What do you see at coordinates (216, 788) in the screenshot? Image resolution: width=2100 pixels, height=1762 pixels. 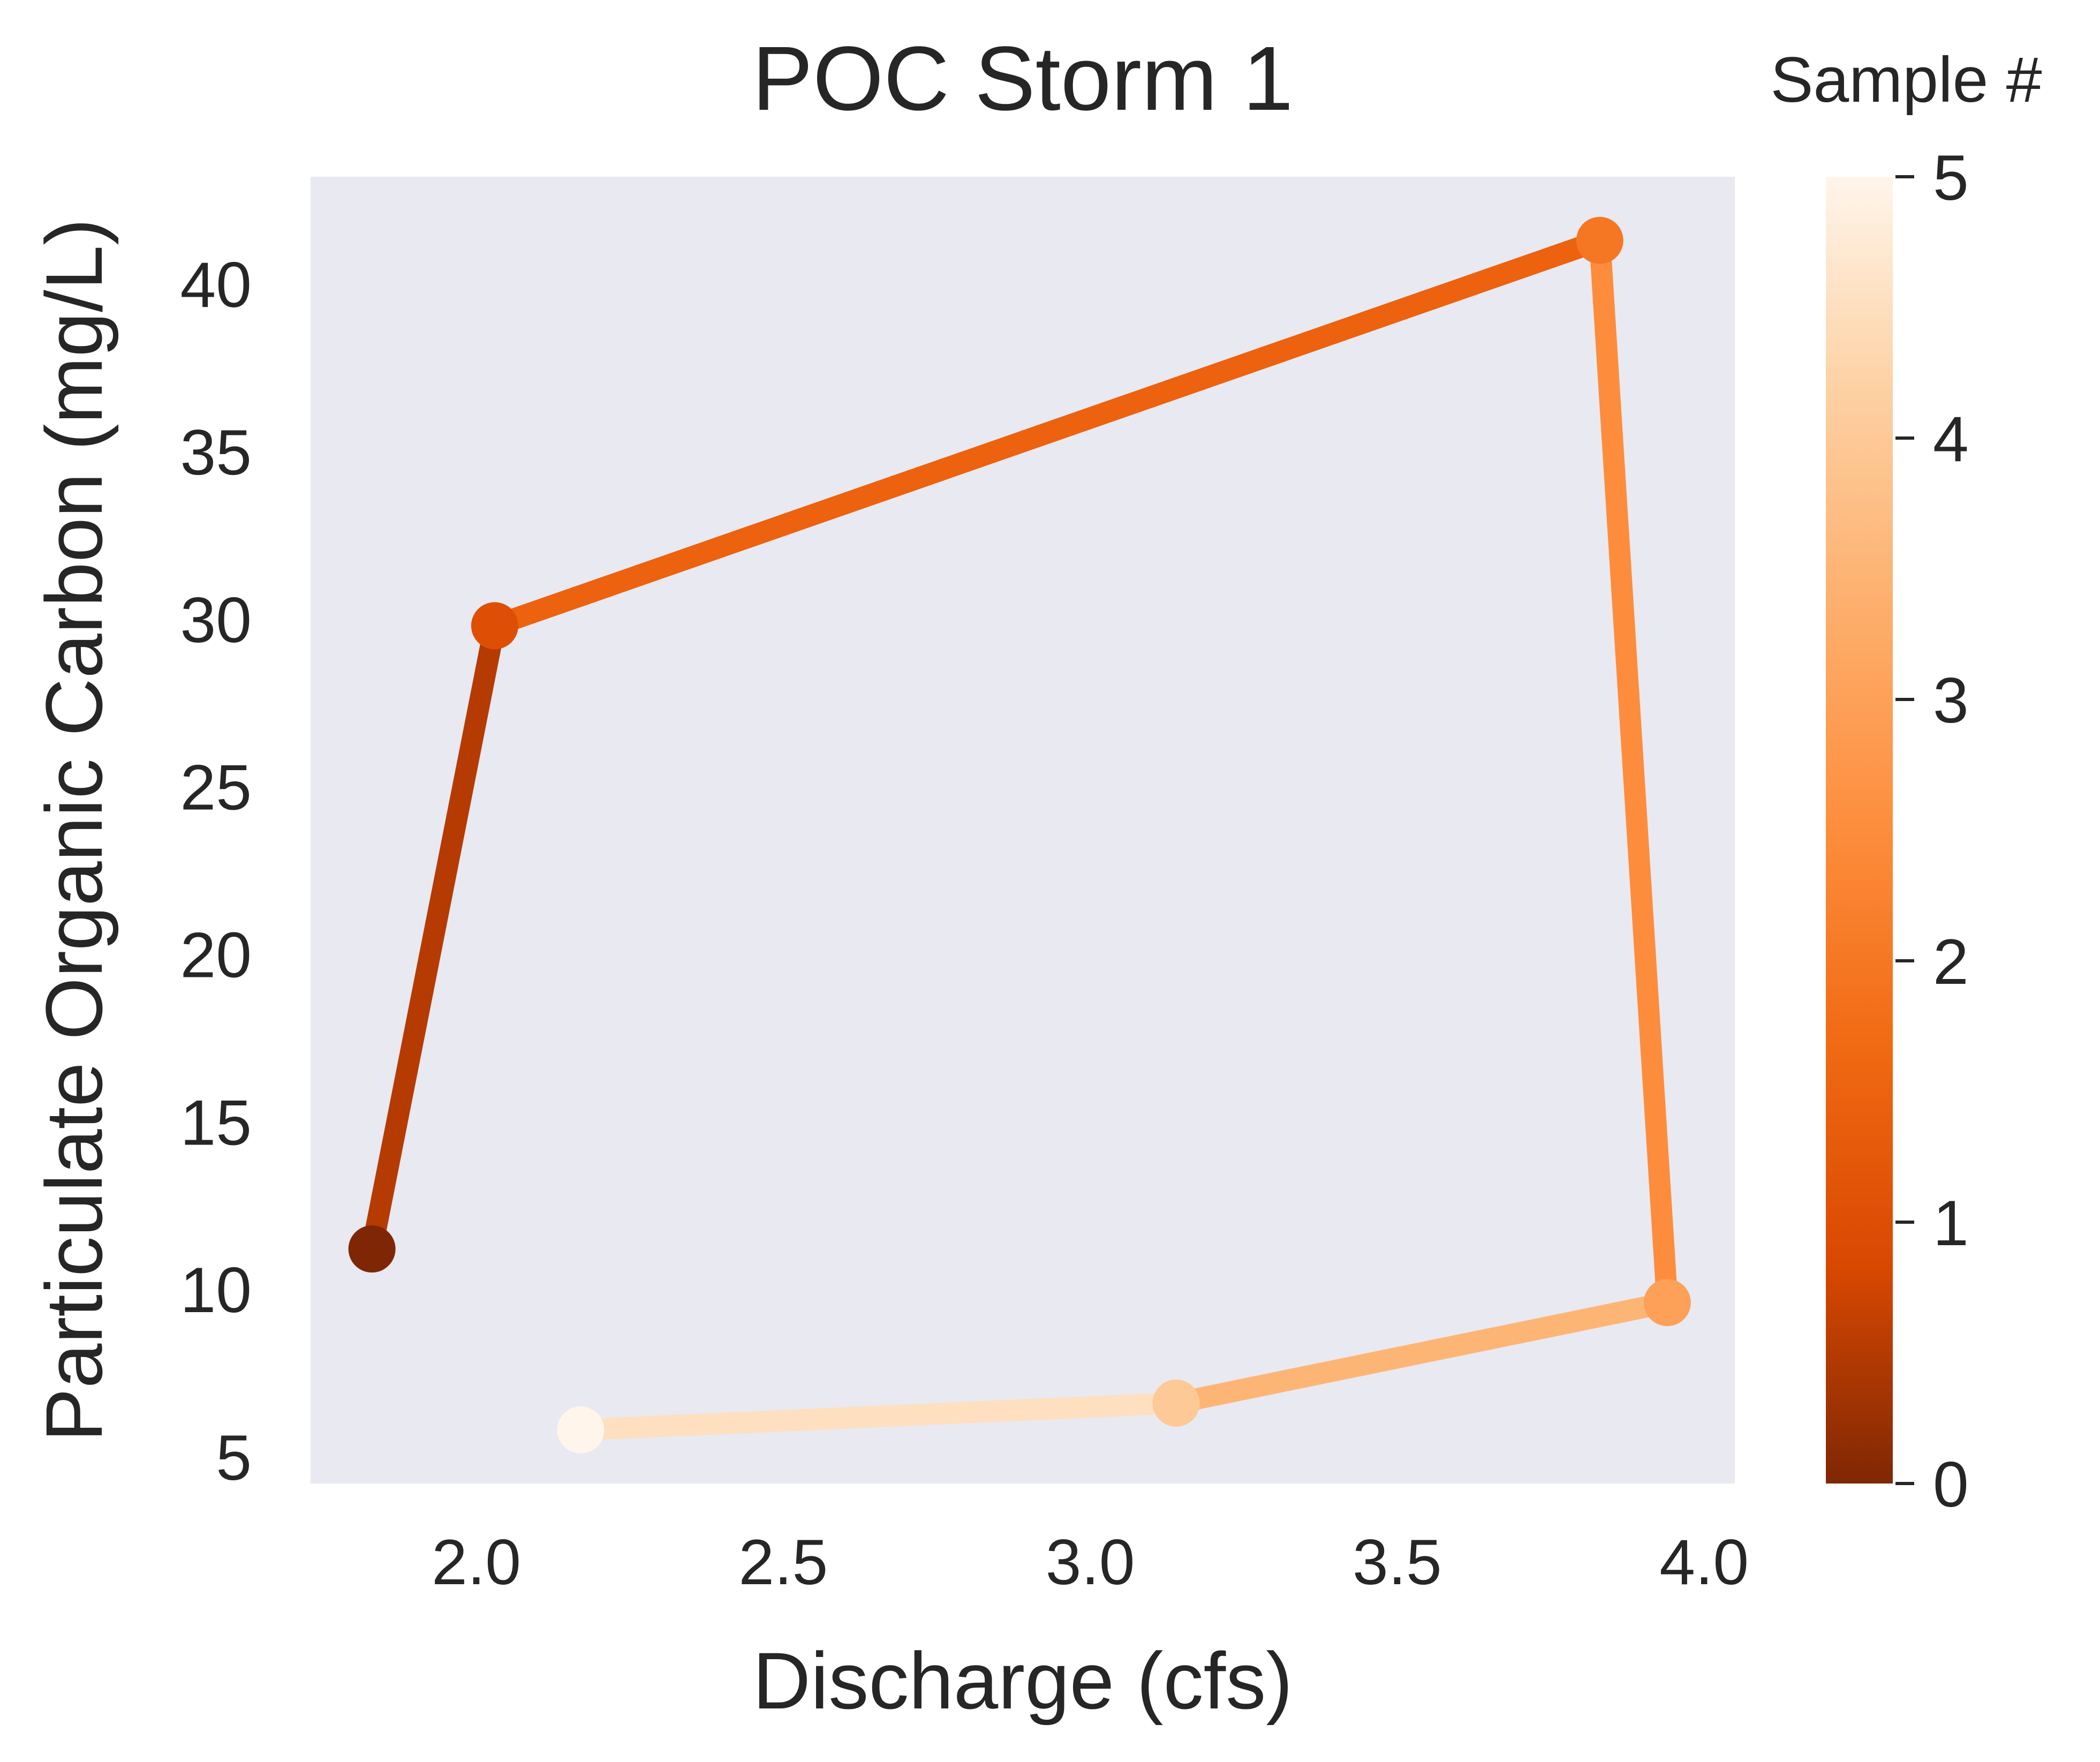 I see `y-tick-label: 25` at bounding box center [216, 788].